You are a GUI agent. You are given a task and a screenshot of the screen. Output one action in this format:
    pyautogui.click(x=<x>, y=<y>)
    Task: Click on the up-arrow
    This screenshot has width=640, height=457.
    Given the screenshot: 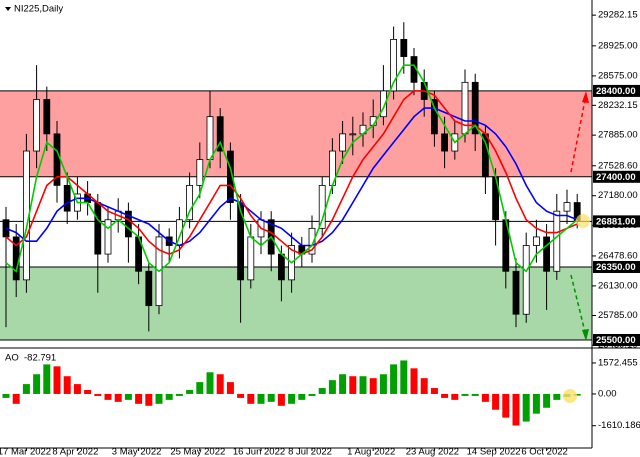 What is the action you would take?
    pyautogui.click(x=578, y=136)
    